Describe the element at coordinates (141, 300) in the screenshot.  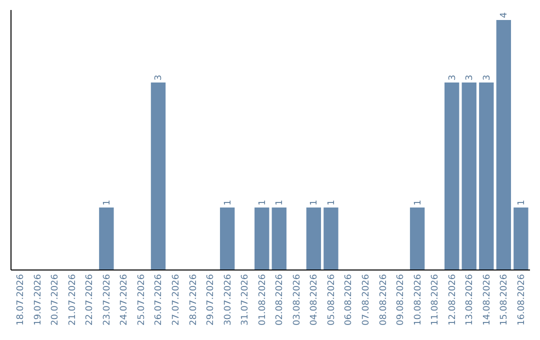
I see `x-tick-label: 25.07.2026` at that location.